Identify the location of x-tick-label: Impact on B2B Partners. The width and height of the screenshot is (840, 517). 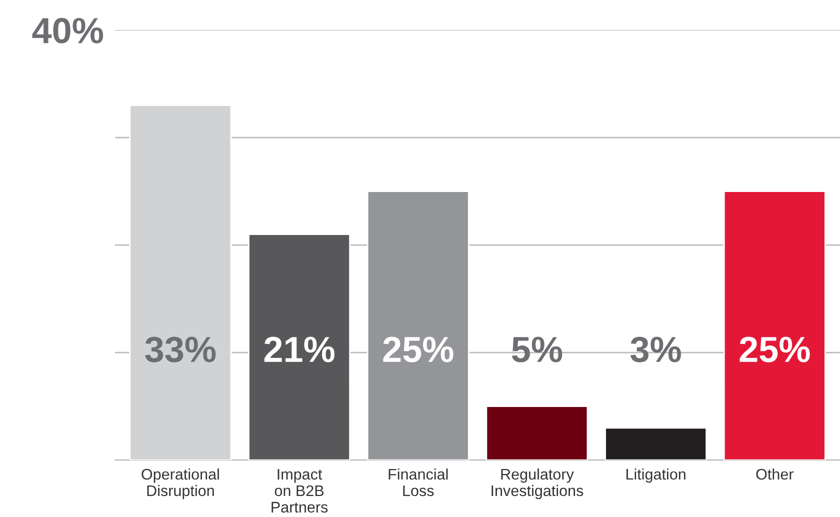
(300, 491).